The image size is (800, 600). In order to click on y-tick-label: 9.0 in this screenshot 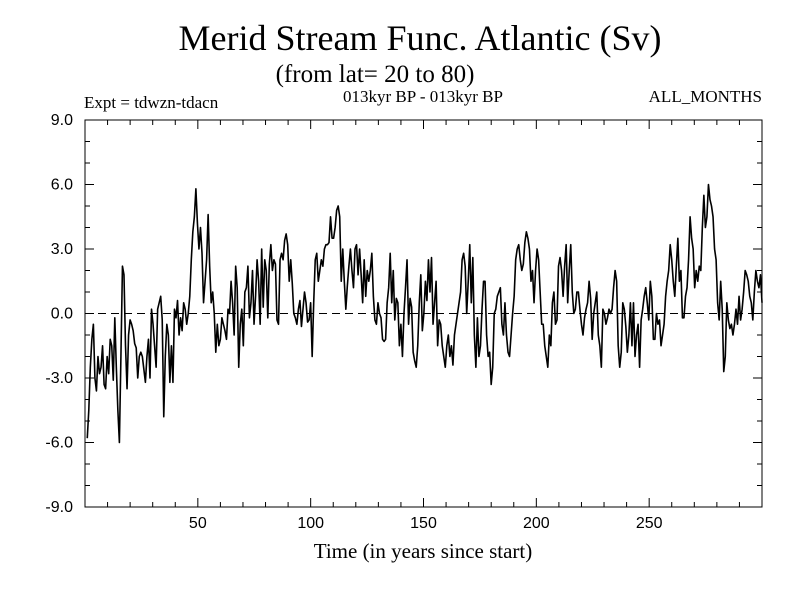, I will do `click(62, 120)`.